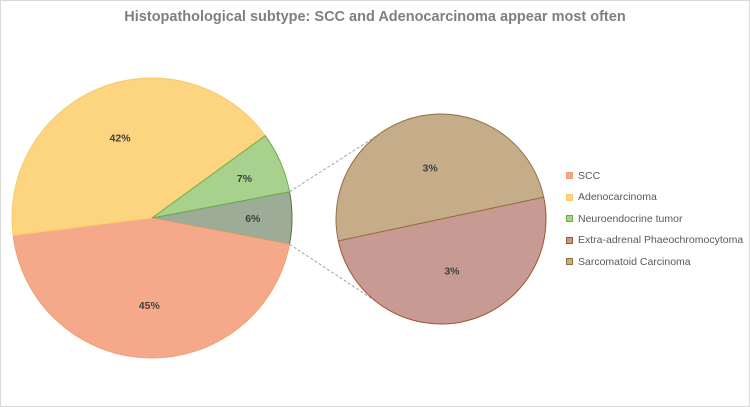 This screenshot has width=750, height=407. Describe the element at coordinates (661, 240) in the screenshot. I see `legend-label: Extra-adrenal Phaeochromocytoma` at that location.